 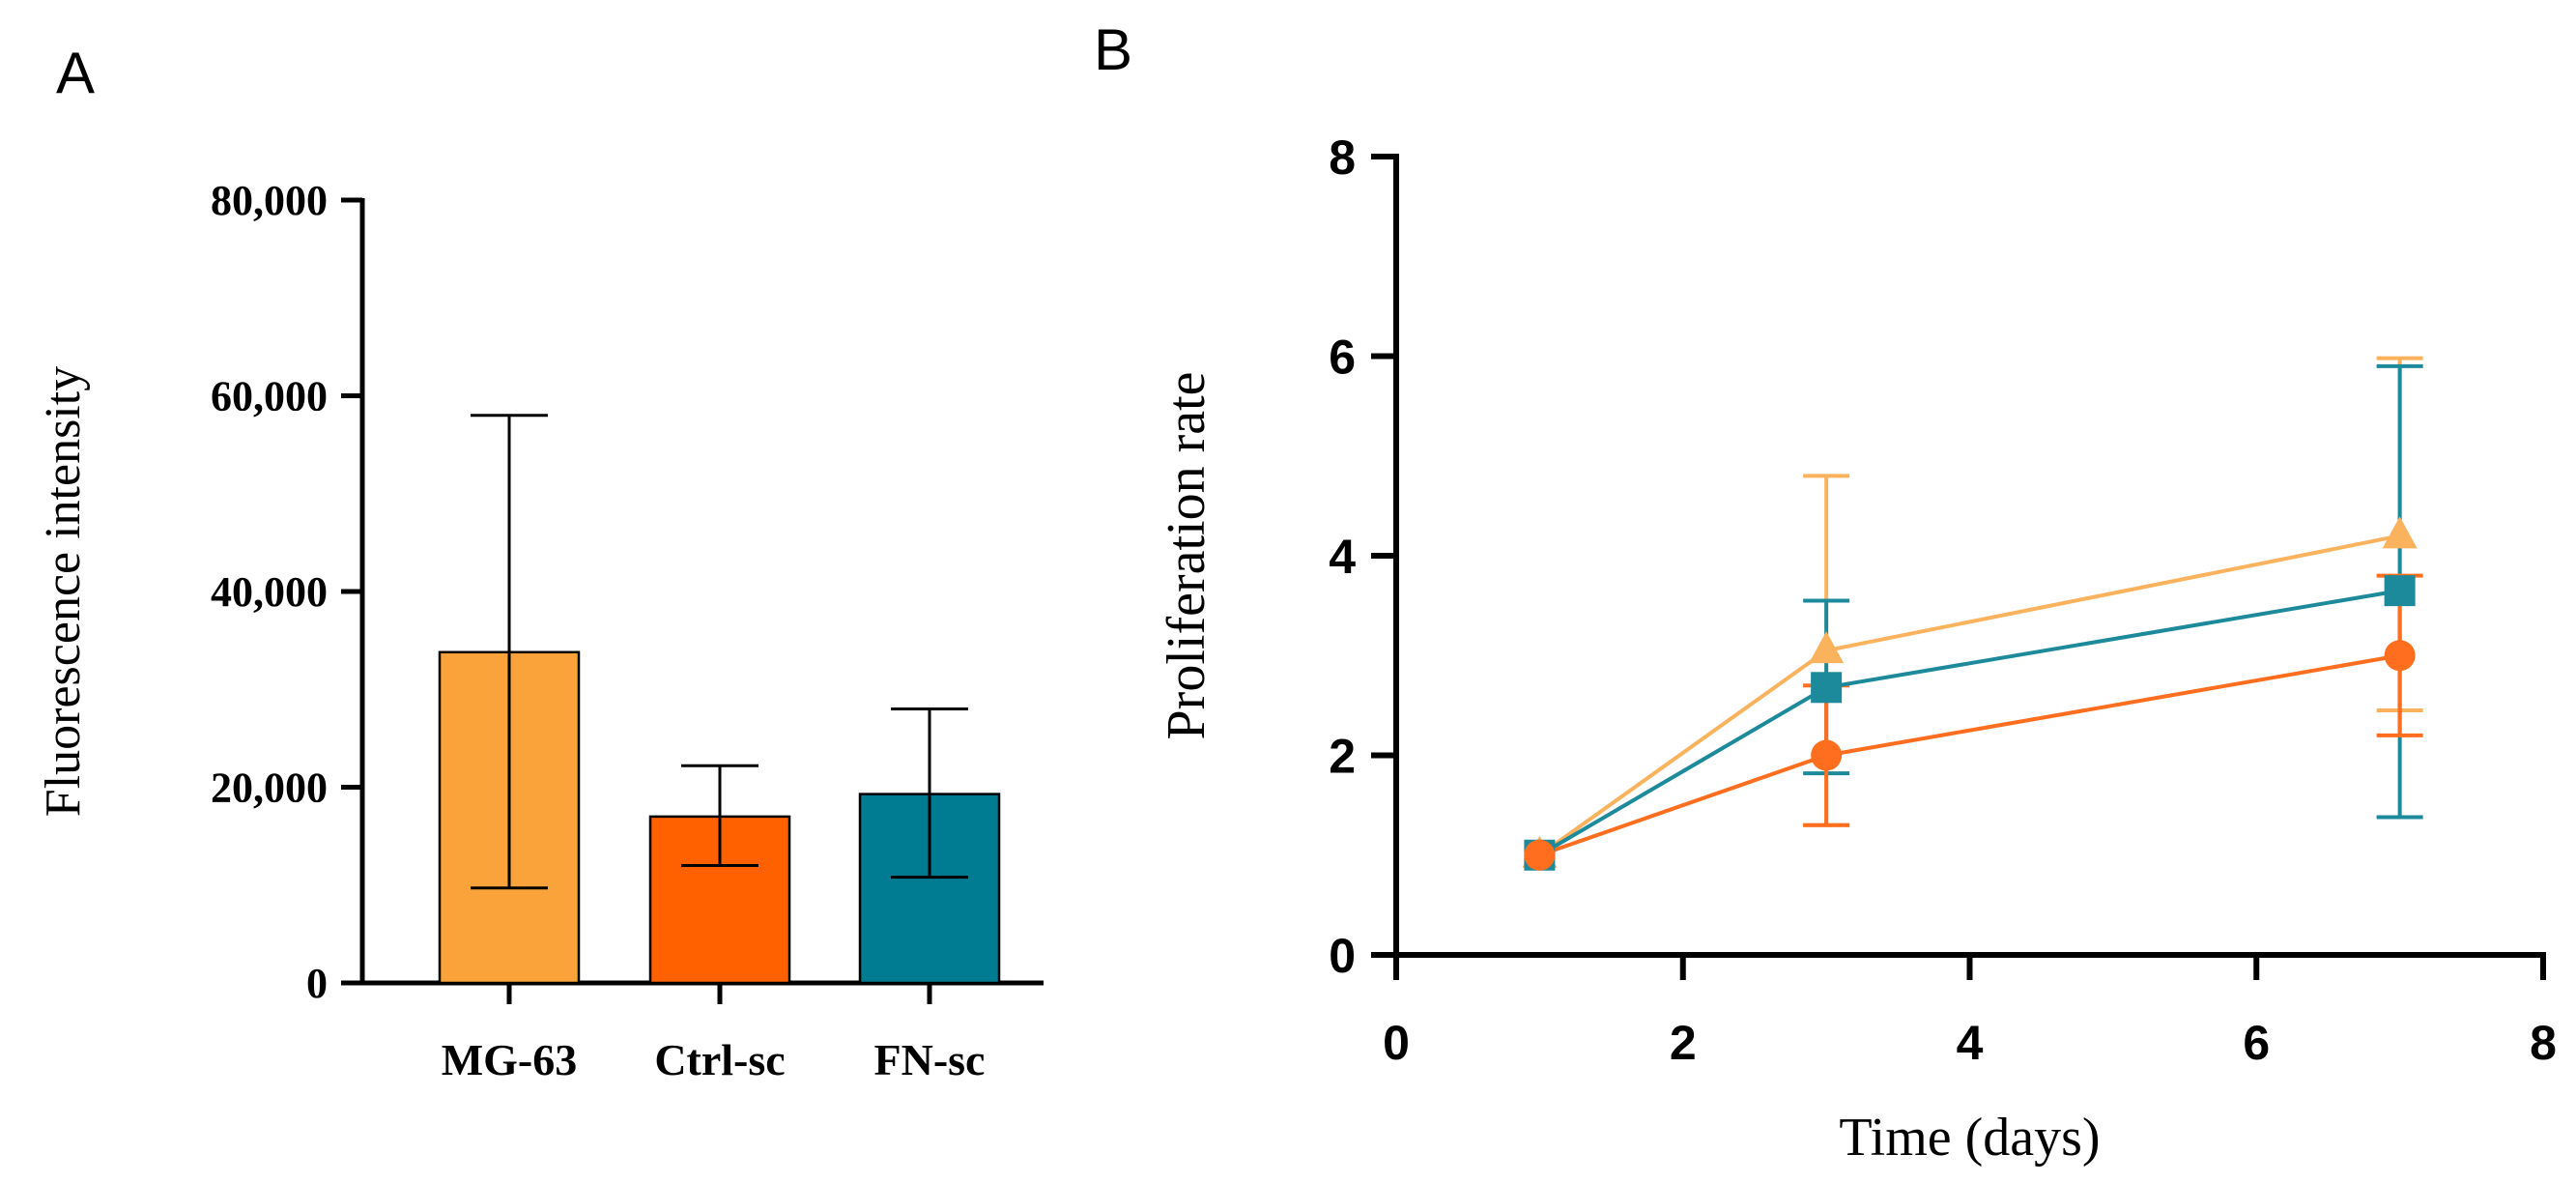 I want to click on y-tick-label: 8, so click(x=1343, y=157).